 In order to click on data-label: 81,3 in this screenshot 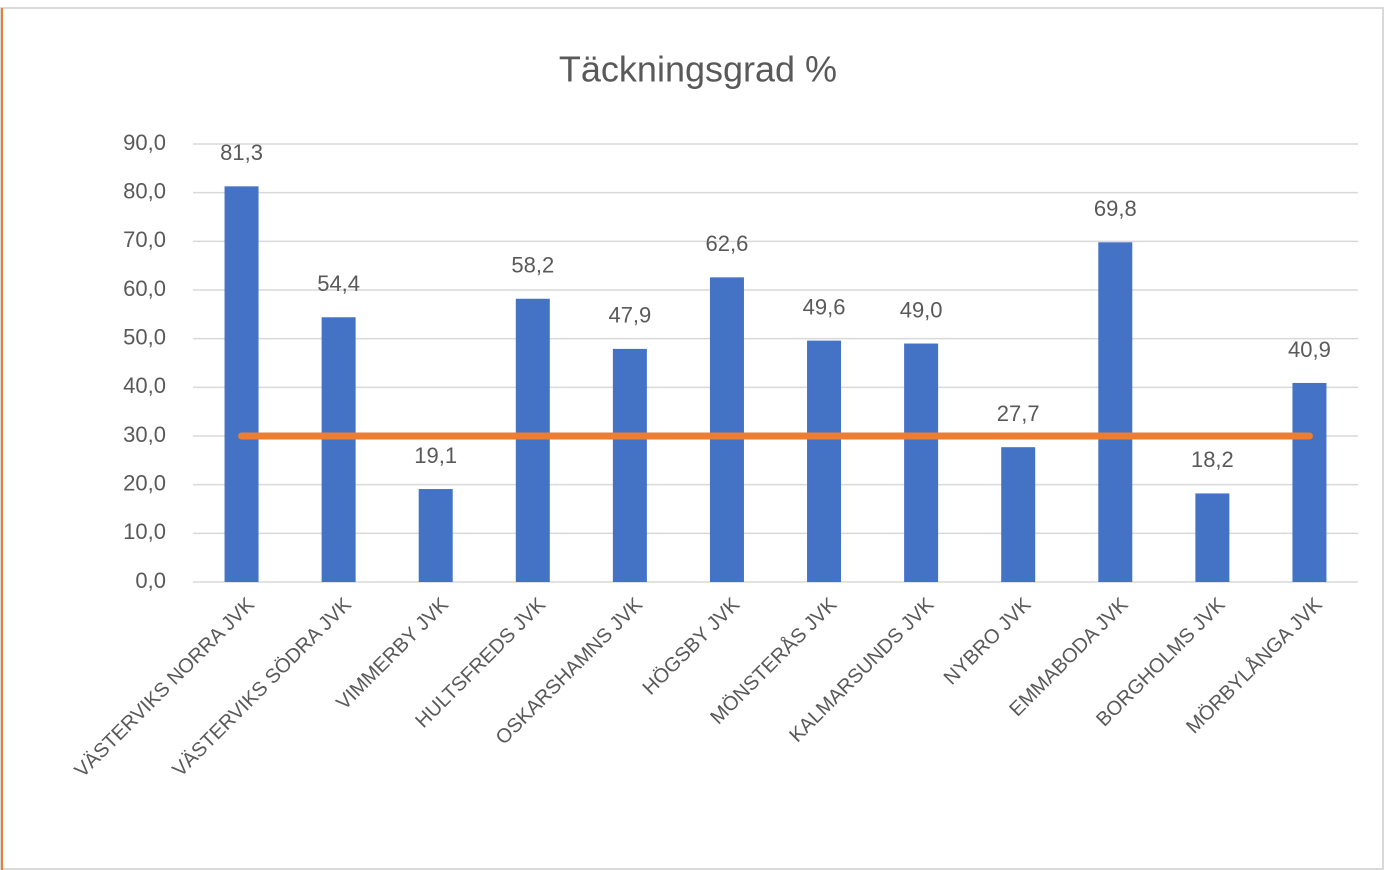, I will do `click(241, 152)`.